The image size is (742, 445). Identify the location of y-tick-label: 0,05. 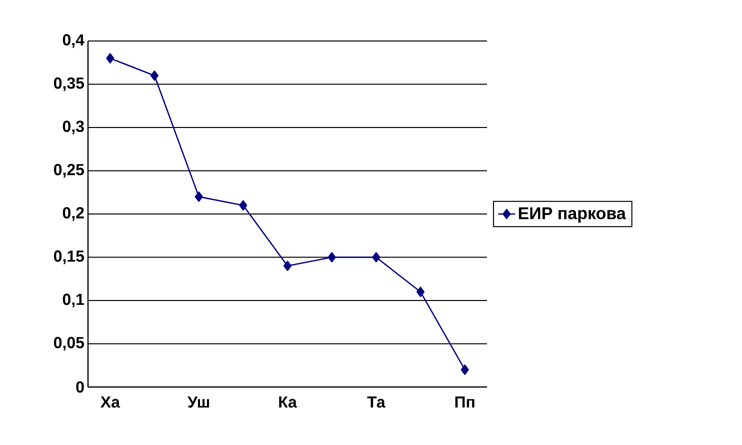
(69, 343).